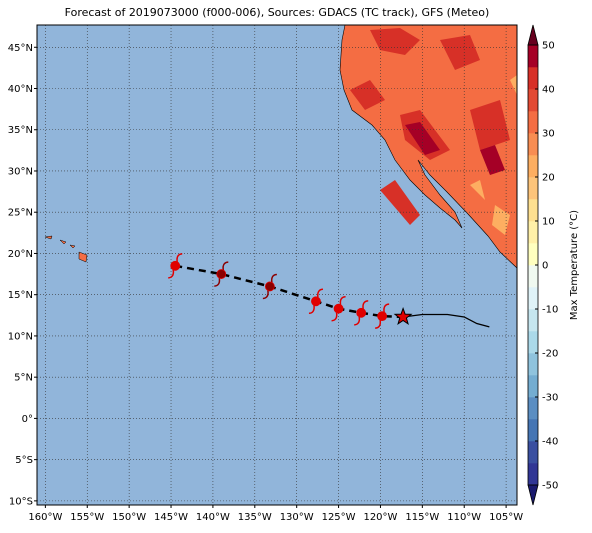 The width and height of the screenshot is (592, 533). What do you see at coordinates (20, 213) in the screenshot?
I see `lat-tick-label: 25°N` at bounding box center [20, 213].